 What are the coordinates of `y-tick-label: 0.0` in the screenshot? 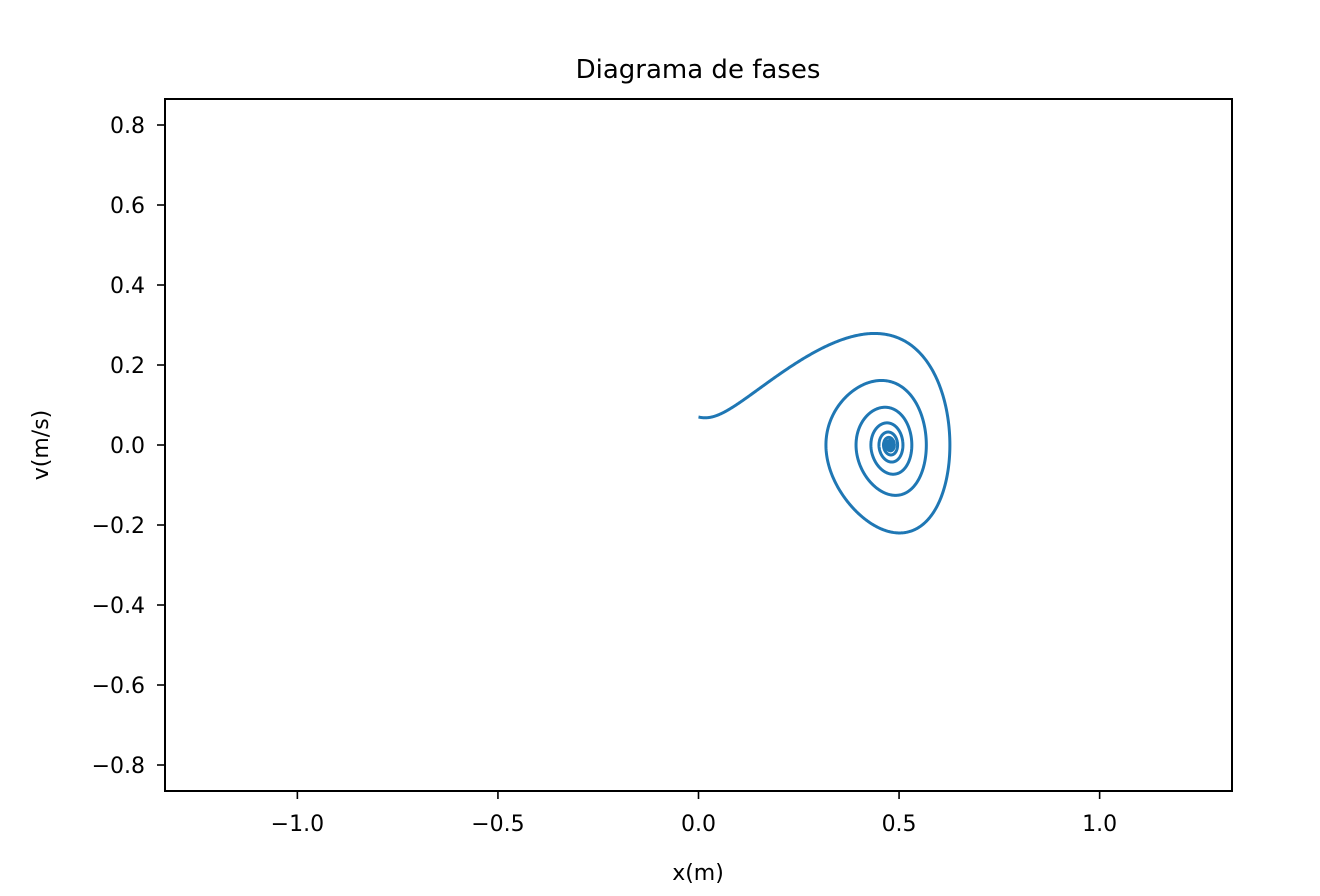 It's located at (127, 446).